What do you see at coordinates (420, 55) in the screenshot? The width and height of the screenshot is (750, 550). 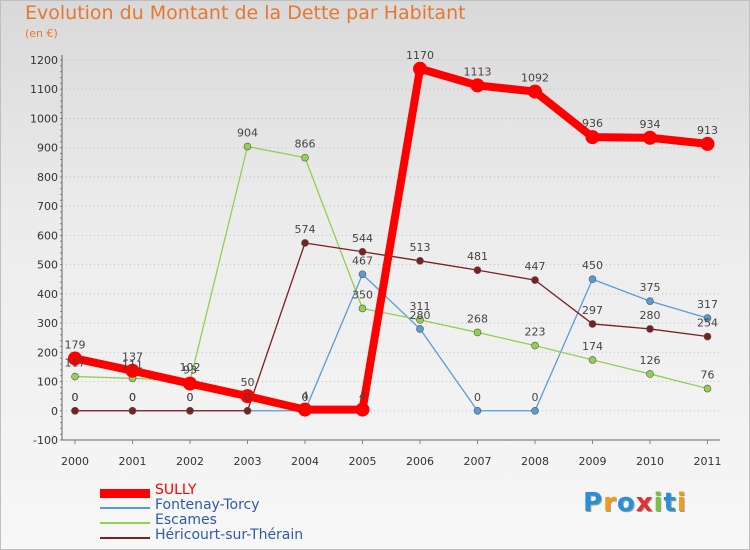 I see `data-label: 1170` at bounding box center [420, 55].